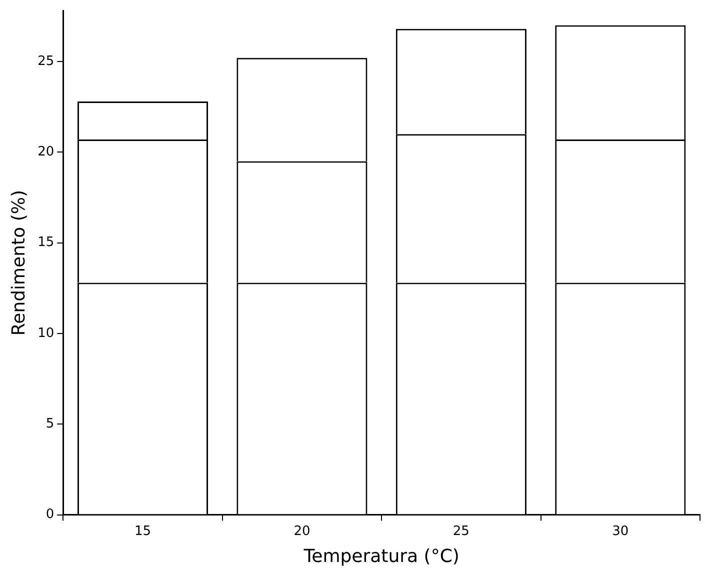  I want to click on x-axis-title: Temperatura (°C), so click(381, 556).